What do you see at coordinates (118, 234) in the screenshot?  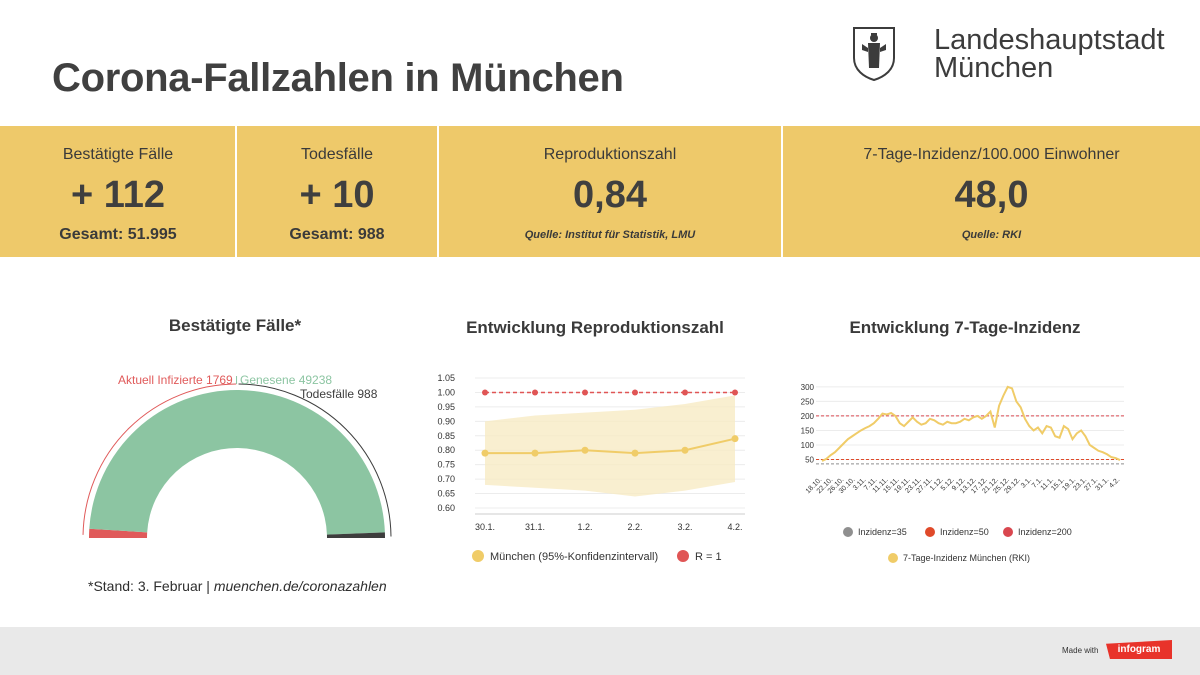 I see `kpi-total: Gesamt: 51.995` at bounding box center [118, 234].